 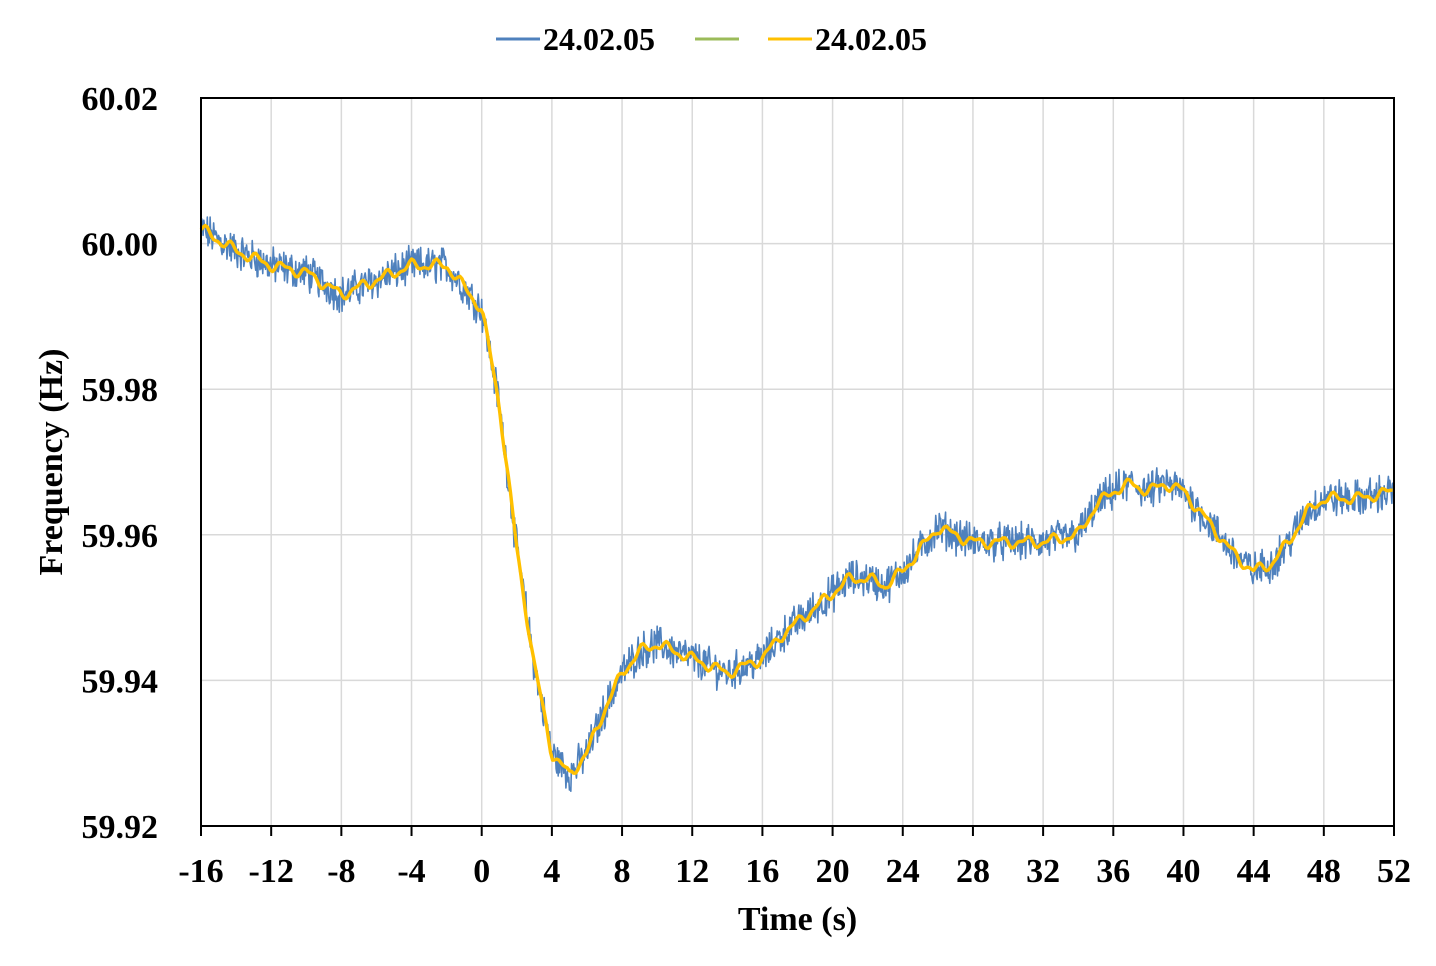 What do you see at coordinates (120, 463) in the screenshot?
I see `y-tick-labels: 59.92 59.94 59.96 59.98 60.00 60.02` at bounding box center [120, 463].